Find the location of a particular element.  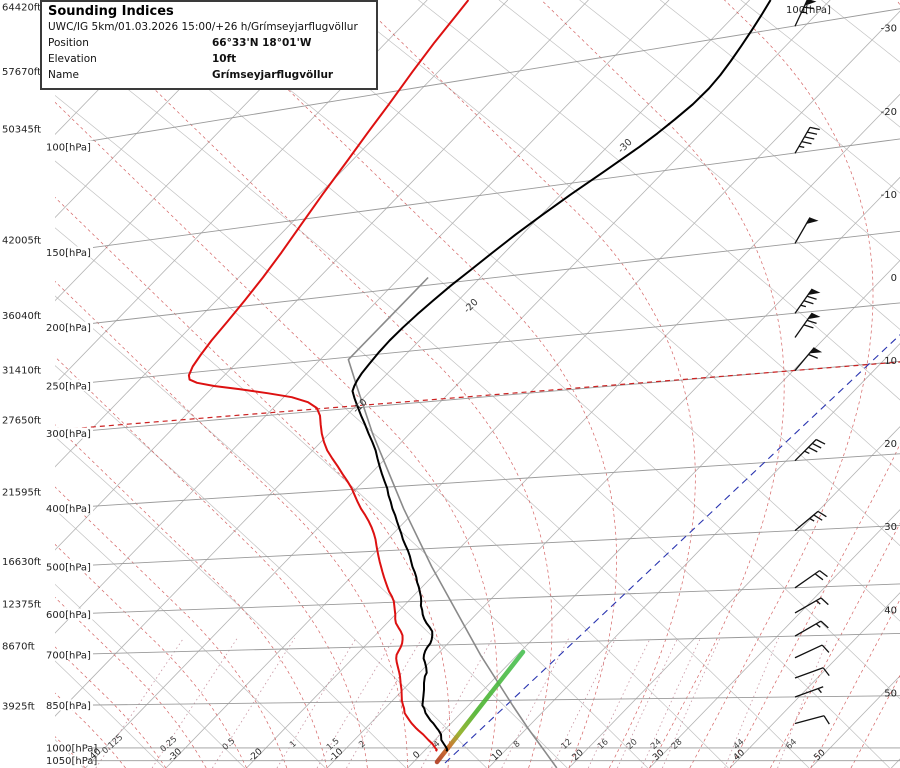

pressure-tick-label: 850[hPa] is located at coordinates (68, 706).